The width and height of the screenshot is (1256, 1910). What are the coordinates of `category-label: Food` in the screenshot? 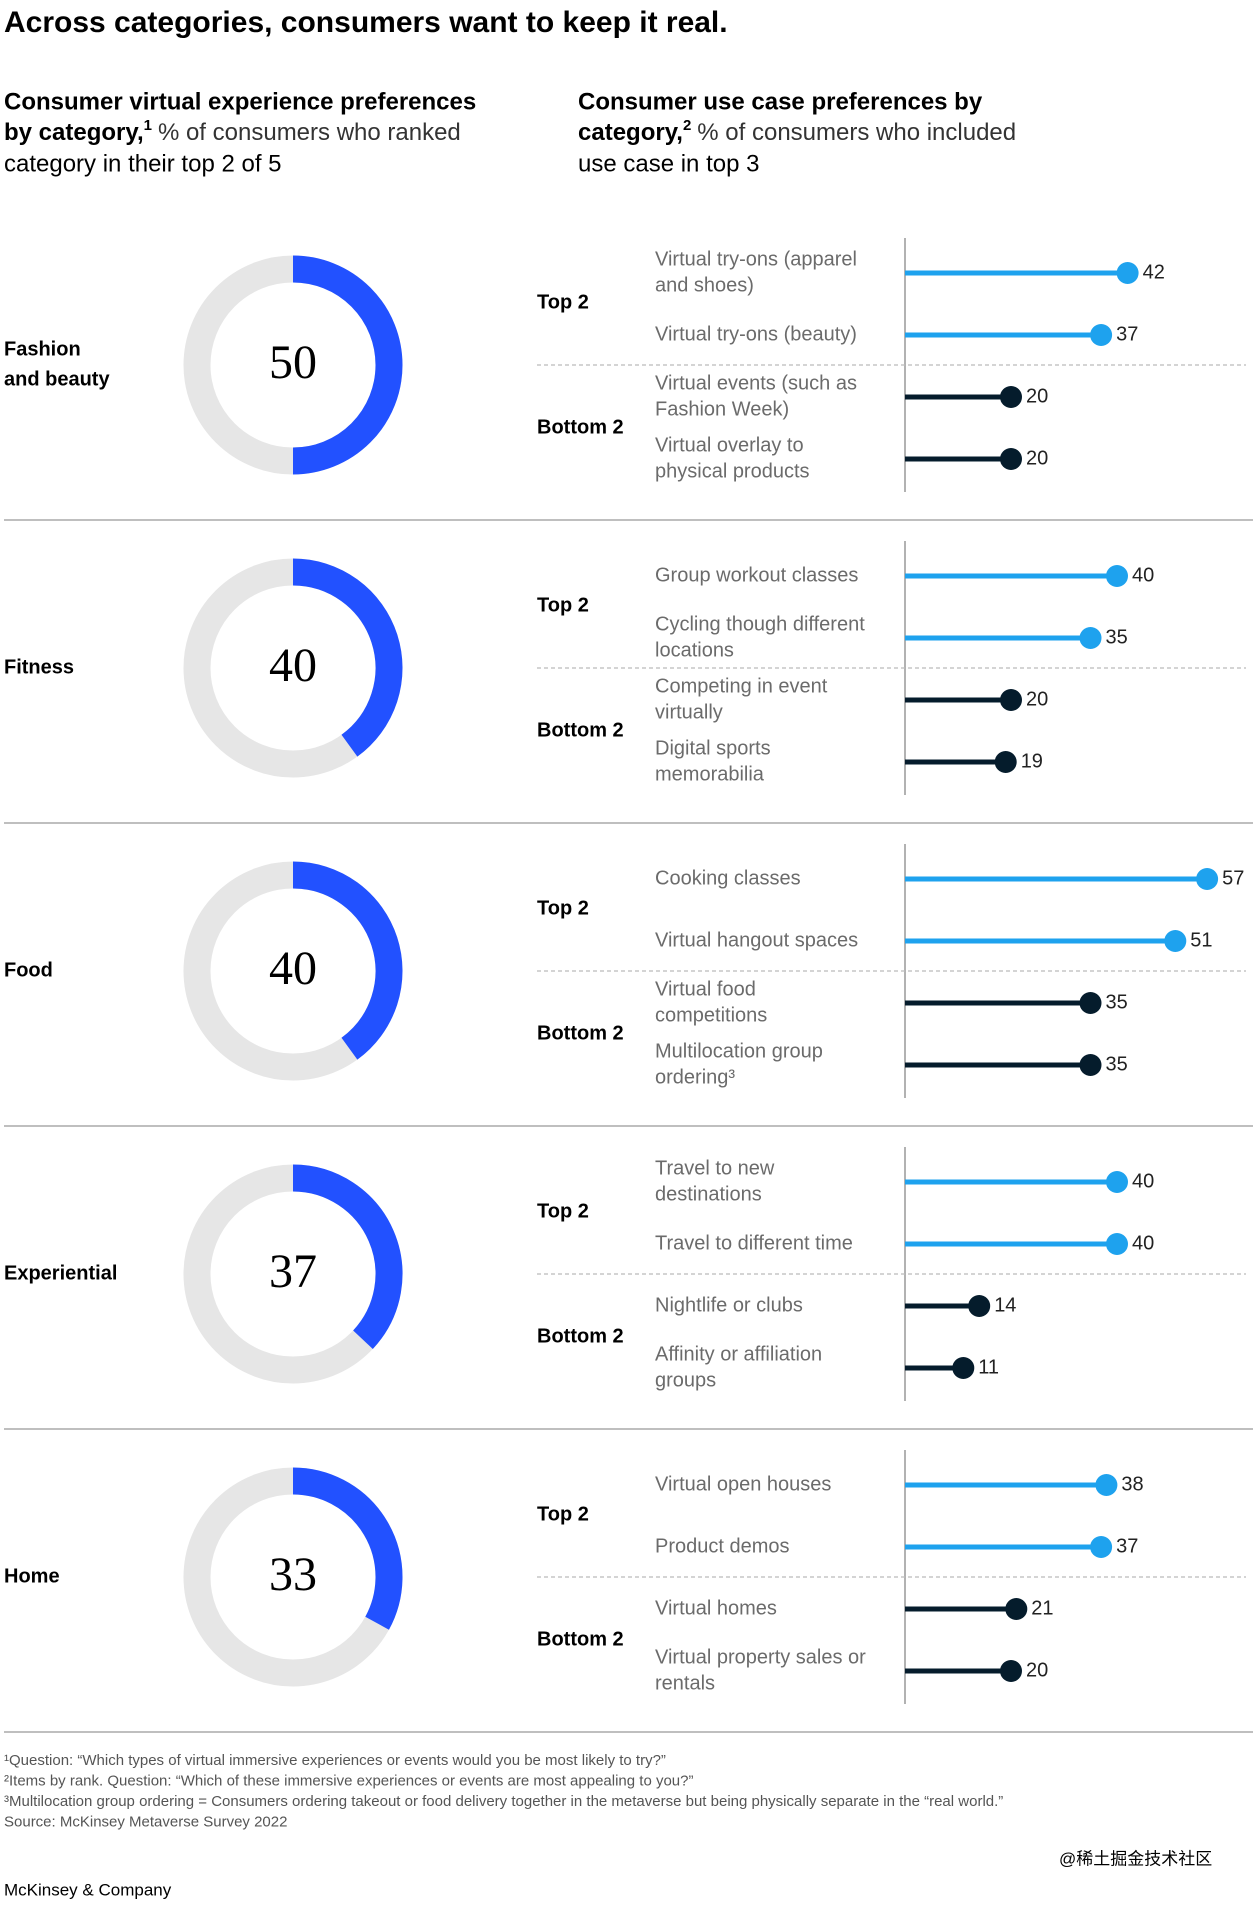 It's located at (28, 970).